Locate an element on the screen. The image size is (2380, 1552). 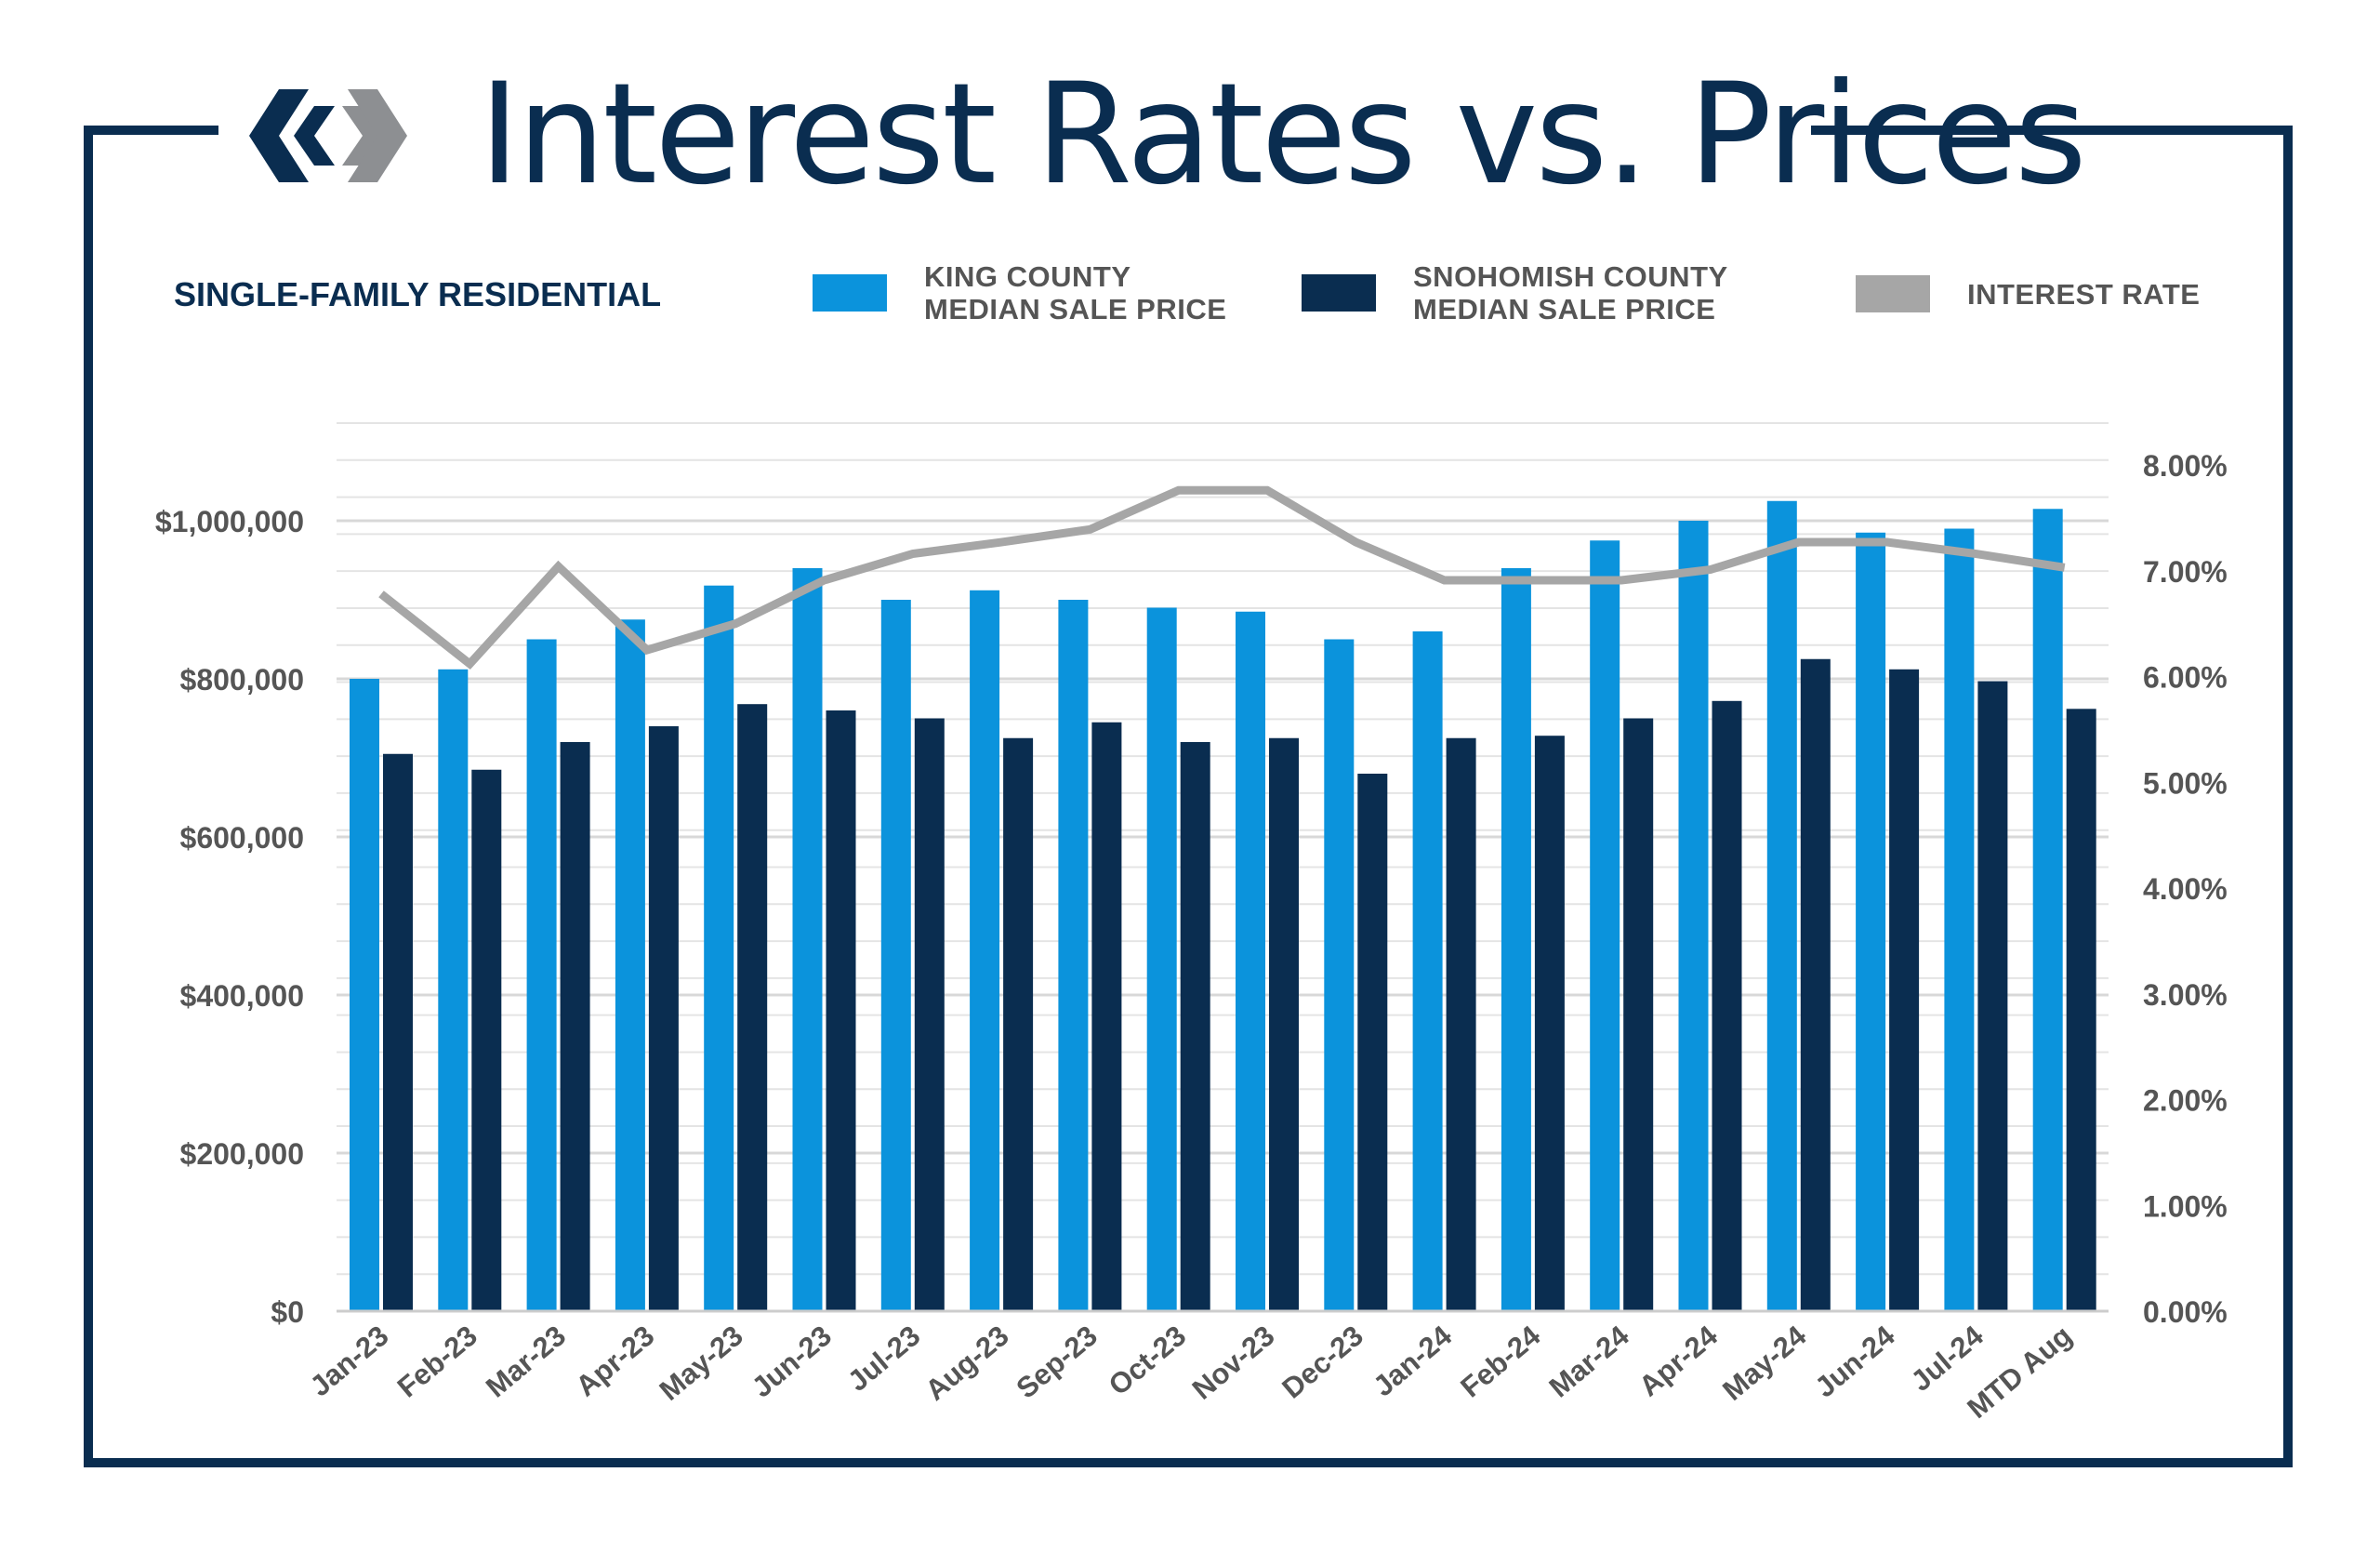
legend-swatch-interest is located at coordinates (1893, 293).